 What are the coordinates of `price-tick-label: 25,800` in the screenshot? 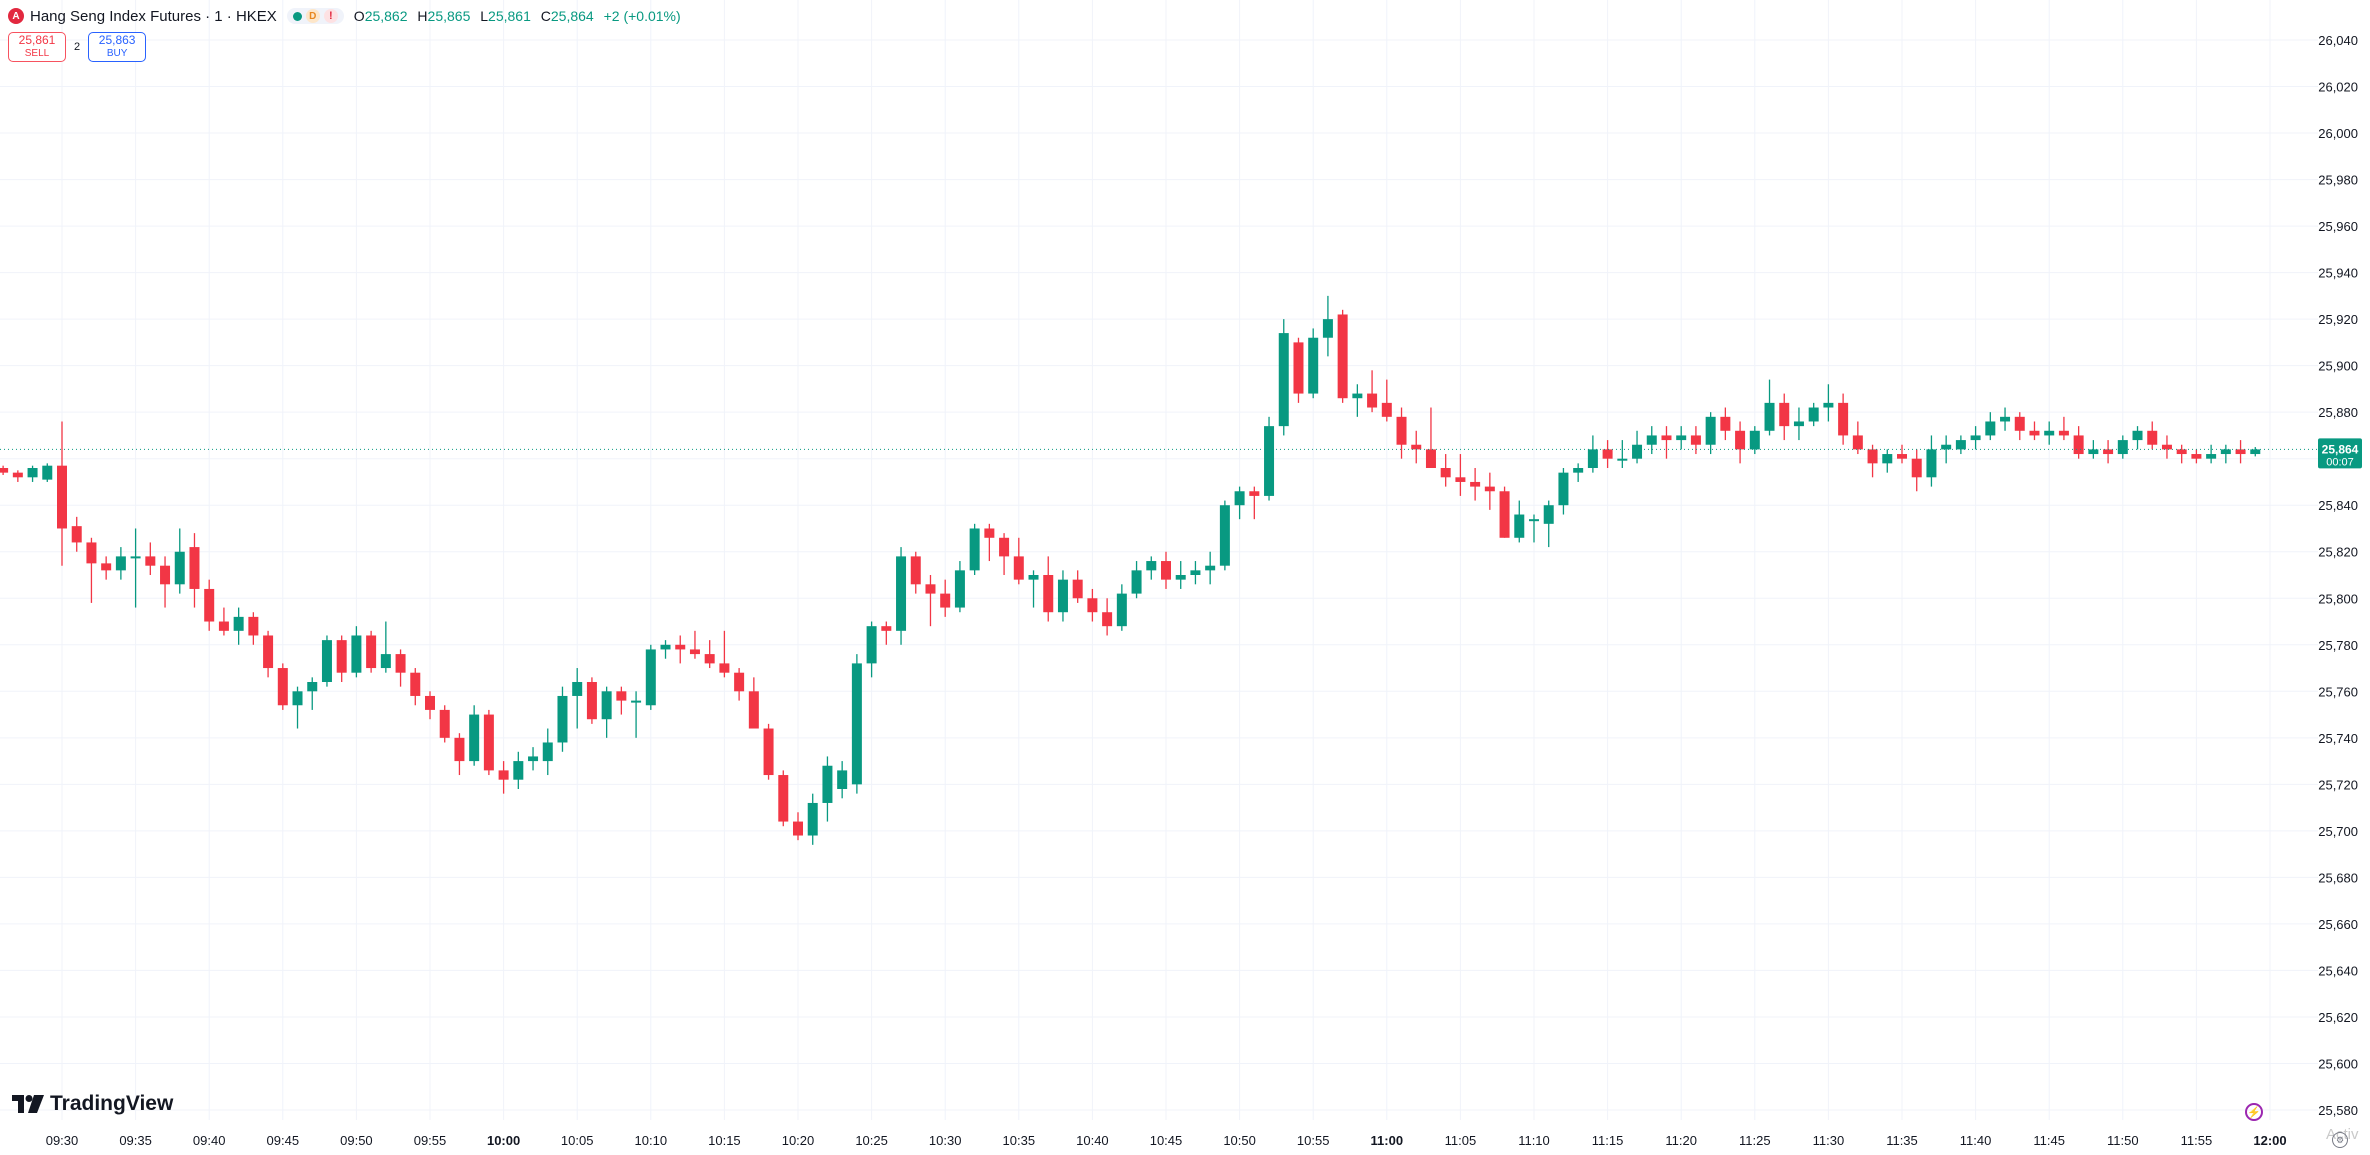 It's located at (2338, 598).